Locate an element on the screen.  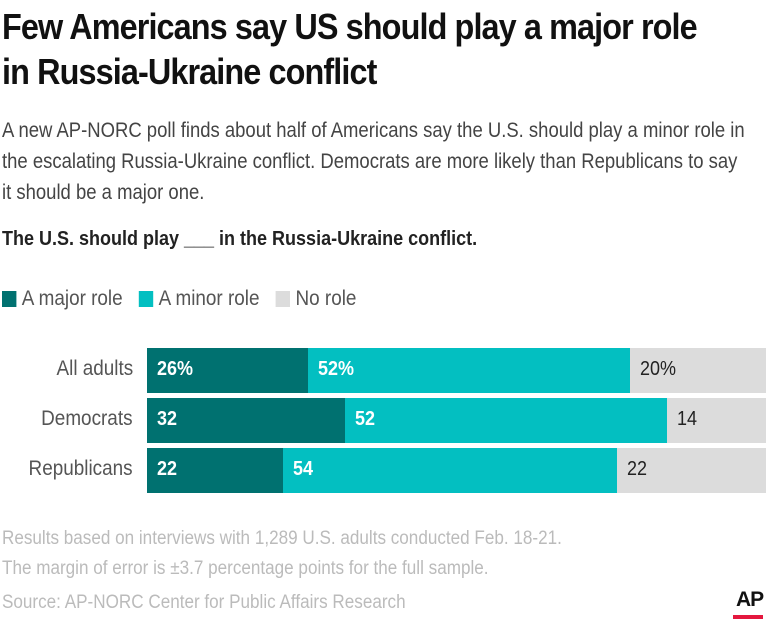
bar-row: Democrats 32 52 14 is located at coordinates (384, 420).